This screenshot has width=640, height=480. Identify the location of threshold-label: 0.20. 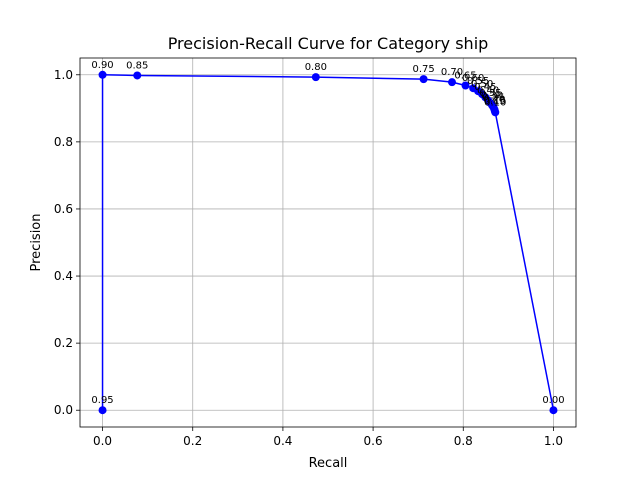
(494, 99).